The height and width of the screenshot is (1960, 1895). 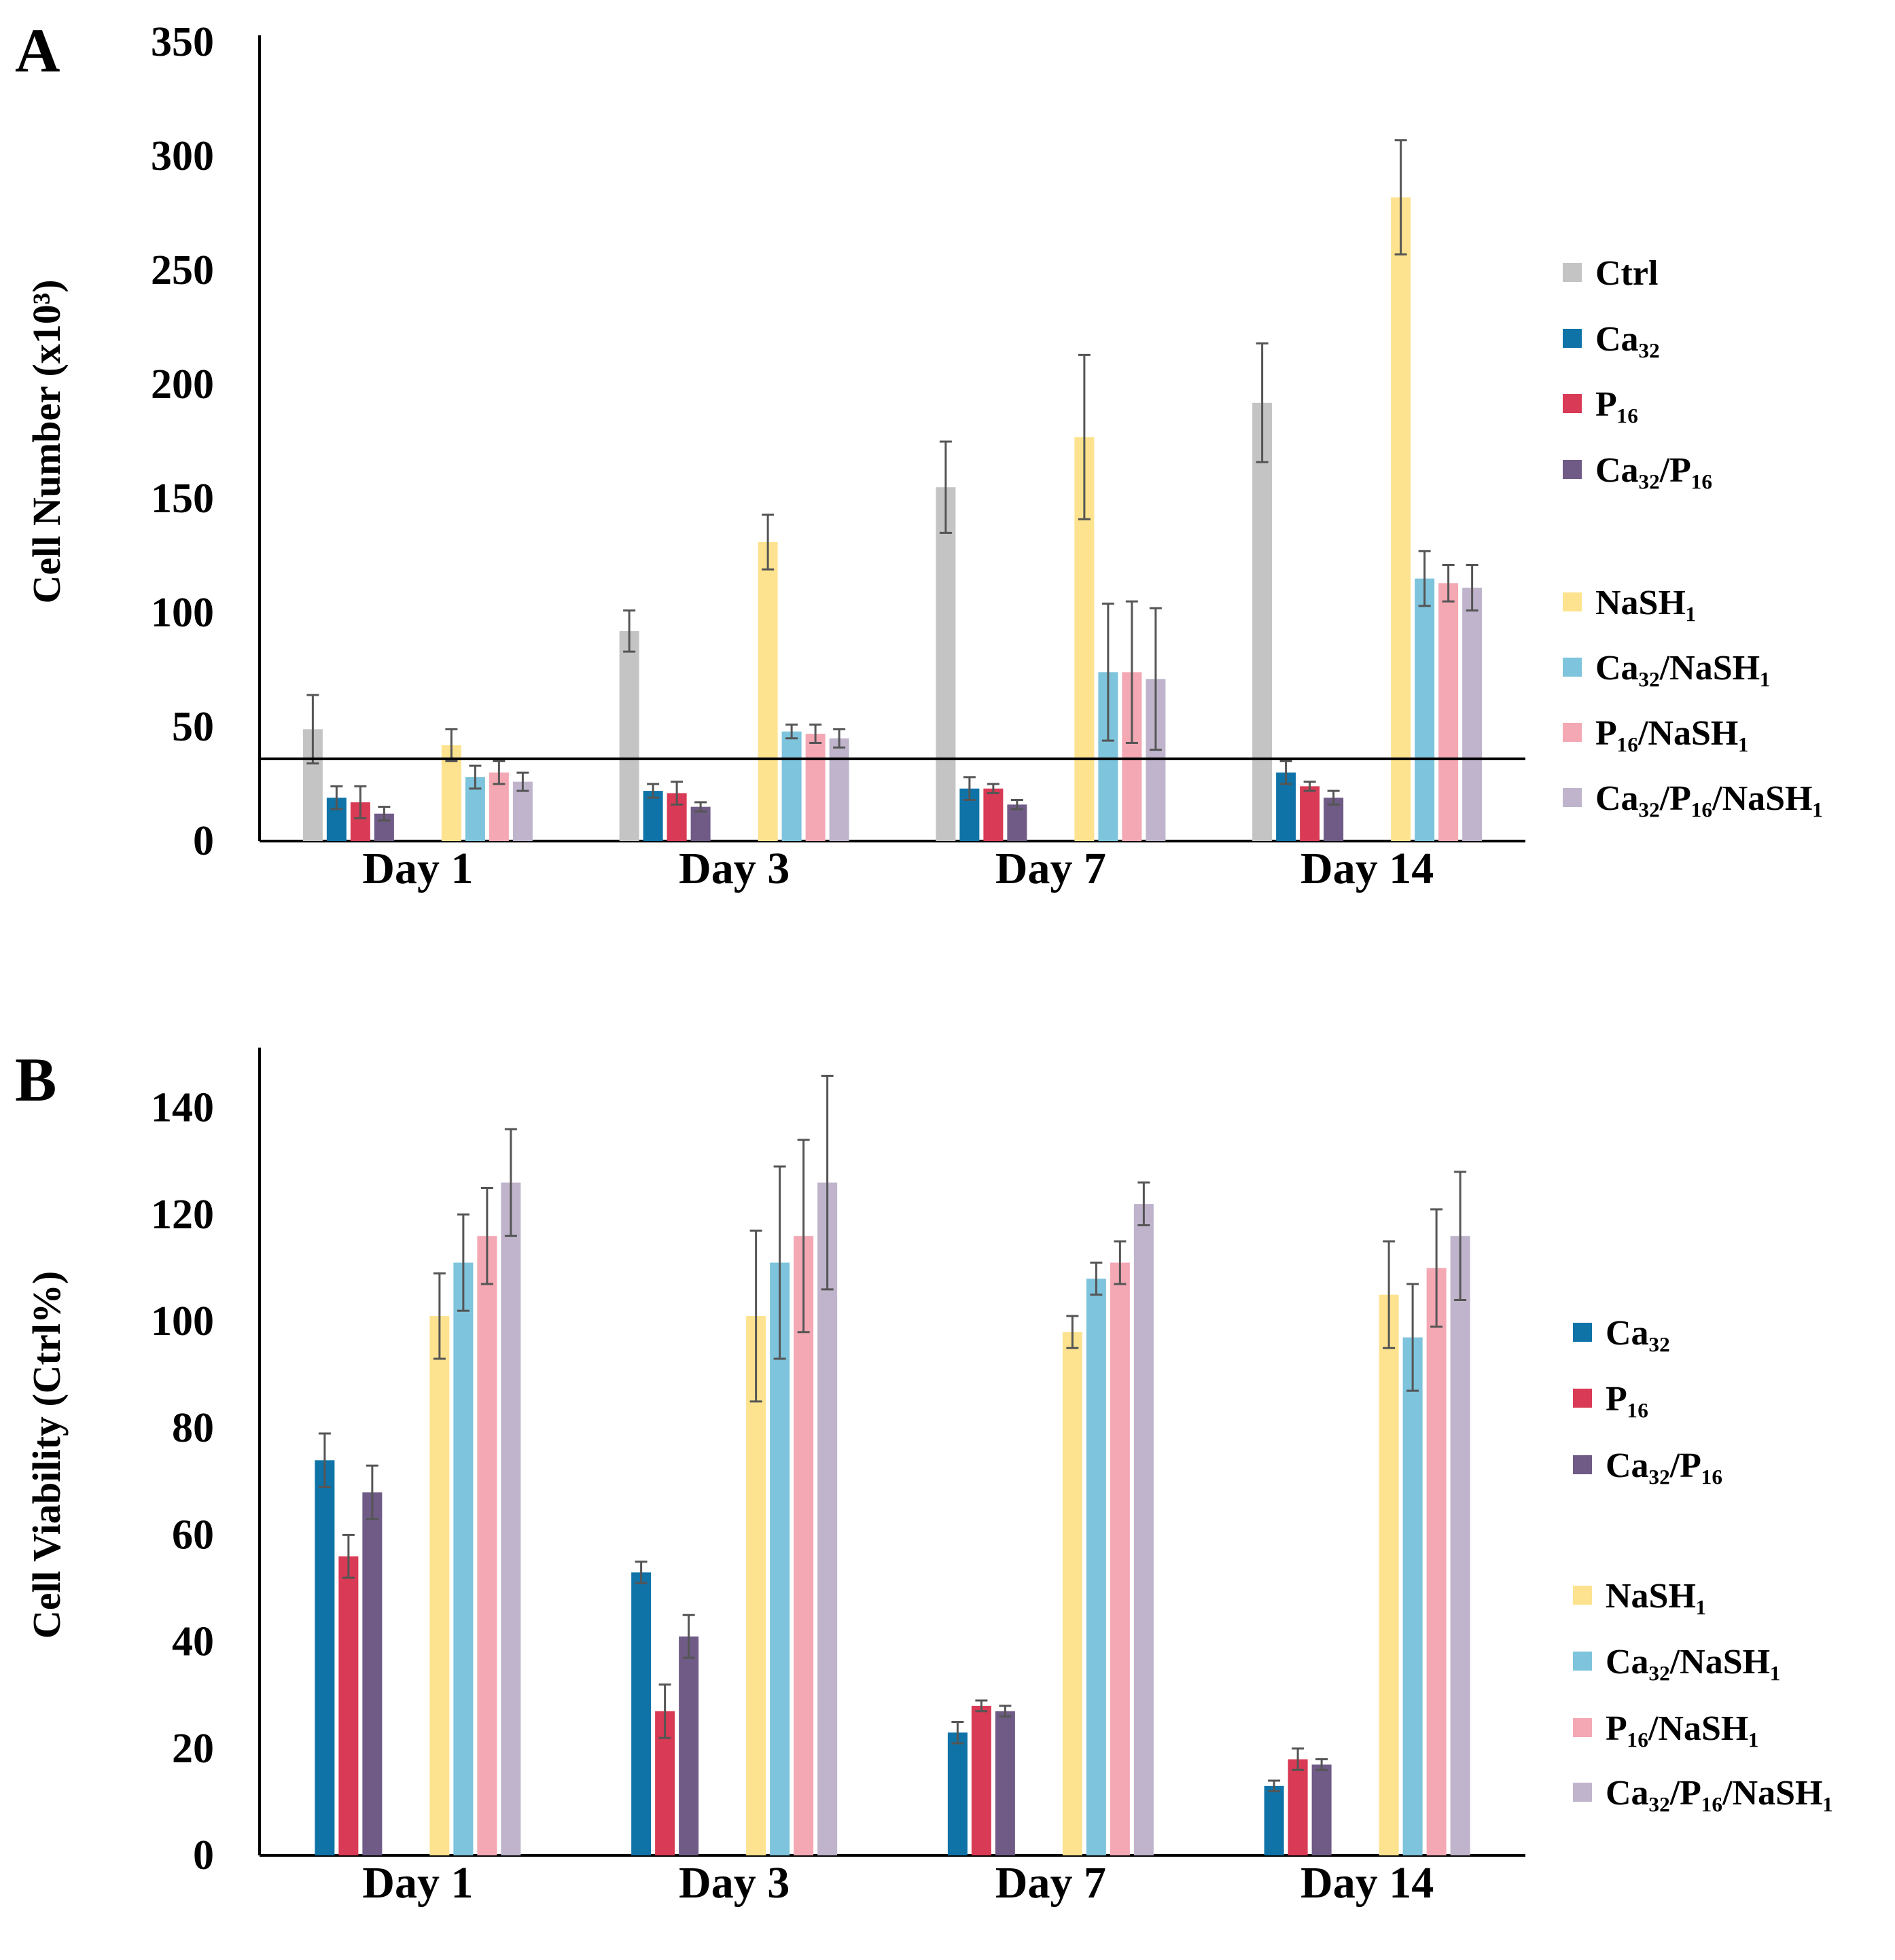 I want to click on y-tick-label: 140, so click(x=182, y=1108).